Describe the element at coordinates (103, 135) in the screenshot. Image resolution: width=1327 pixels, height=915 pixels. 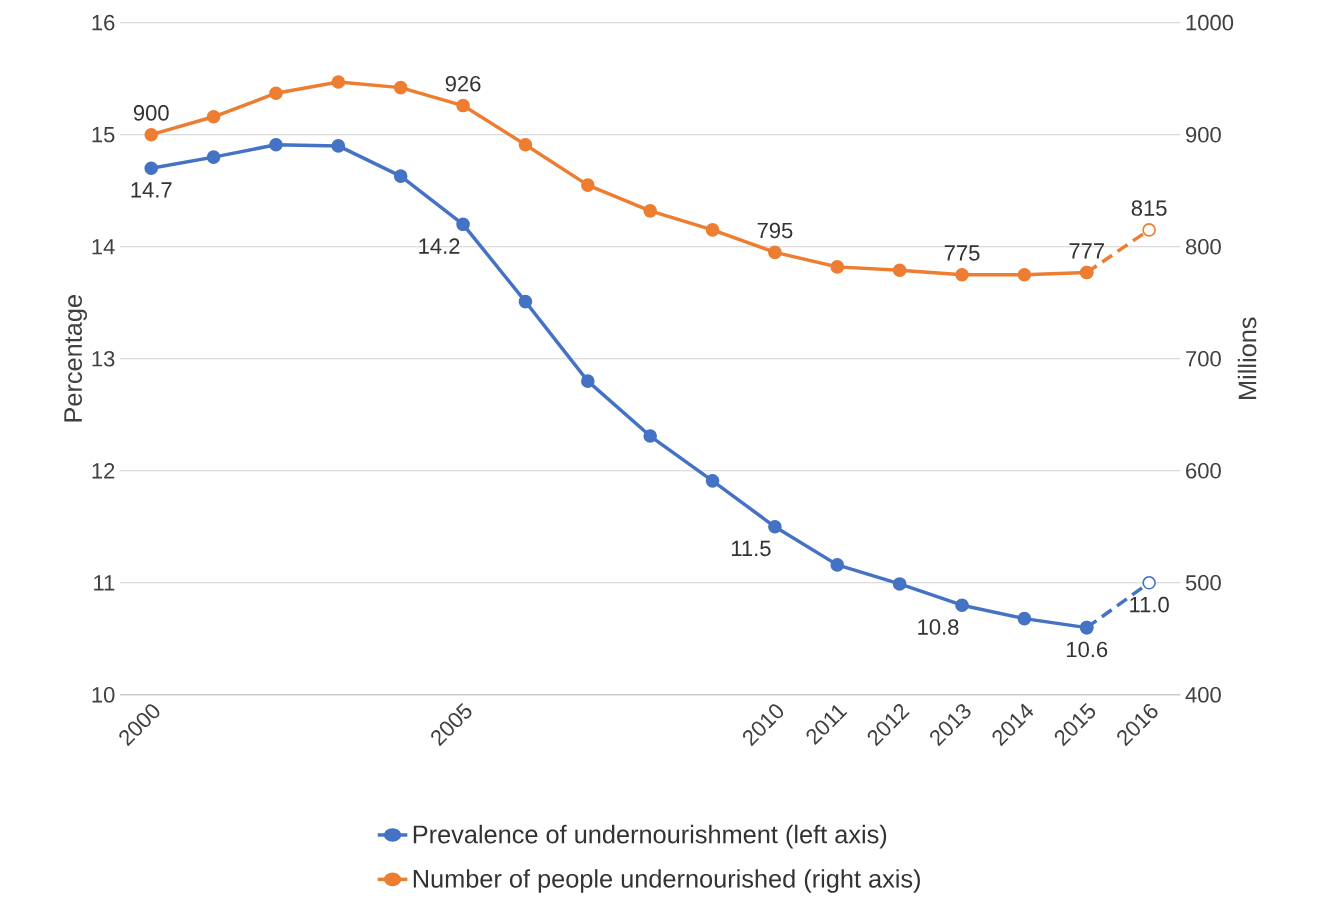
I see `y-tick-label: 15` at that location.